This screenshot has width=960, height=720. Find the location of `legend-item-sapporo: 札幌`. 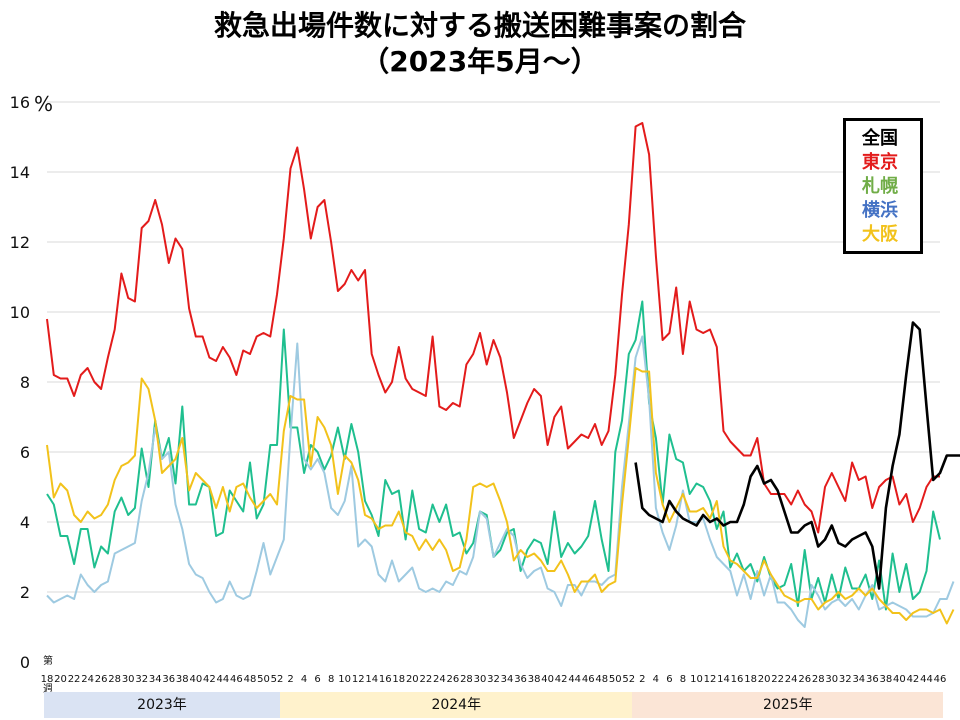

legend-item-sapporo: 札幌 is located at coordinates (880, 186).